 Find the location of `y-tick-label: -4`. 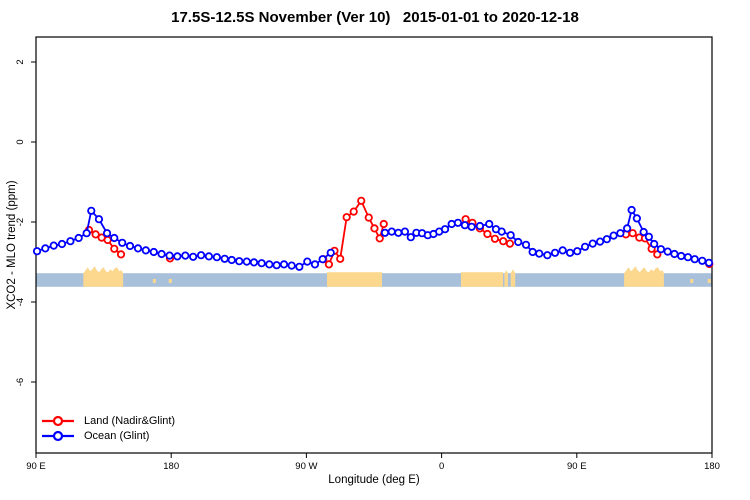

y-tick-label: -4 is located at coordinates (20, 302).